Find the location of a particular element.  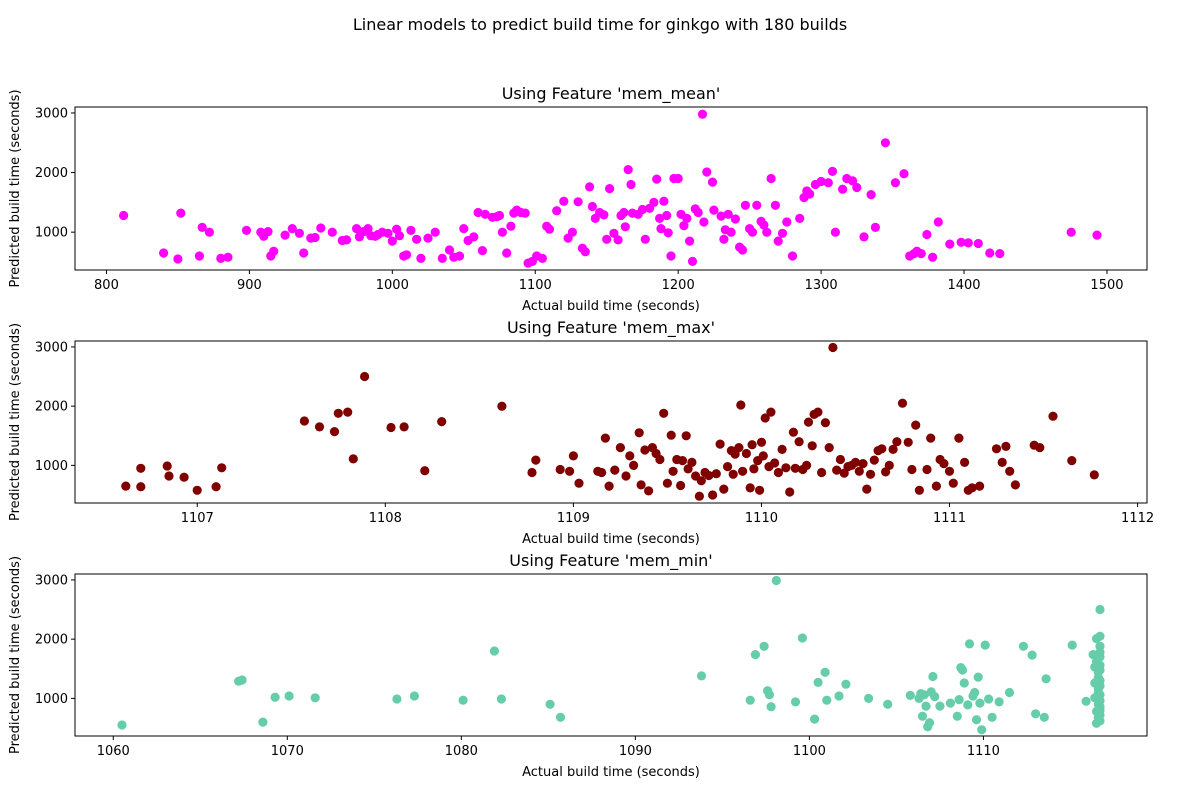

y-tick-label: 3000 is located at coordinates (51, 113).